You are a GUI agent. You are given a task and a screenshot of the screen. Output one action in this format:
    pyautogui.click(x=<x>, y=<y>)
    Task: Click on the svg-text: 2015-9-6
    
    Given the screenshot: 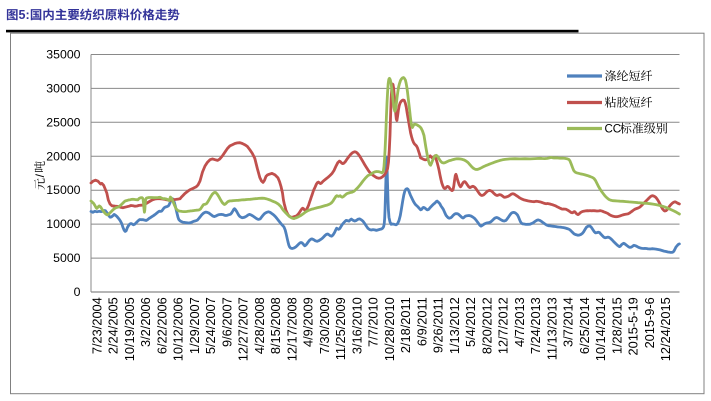 What is the action you would take?
    pyautogui.click(x=649, y=322)
    